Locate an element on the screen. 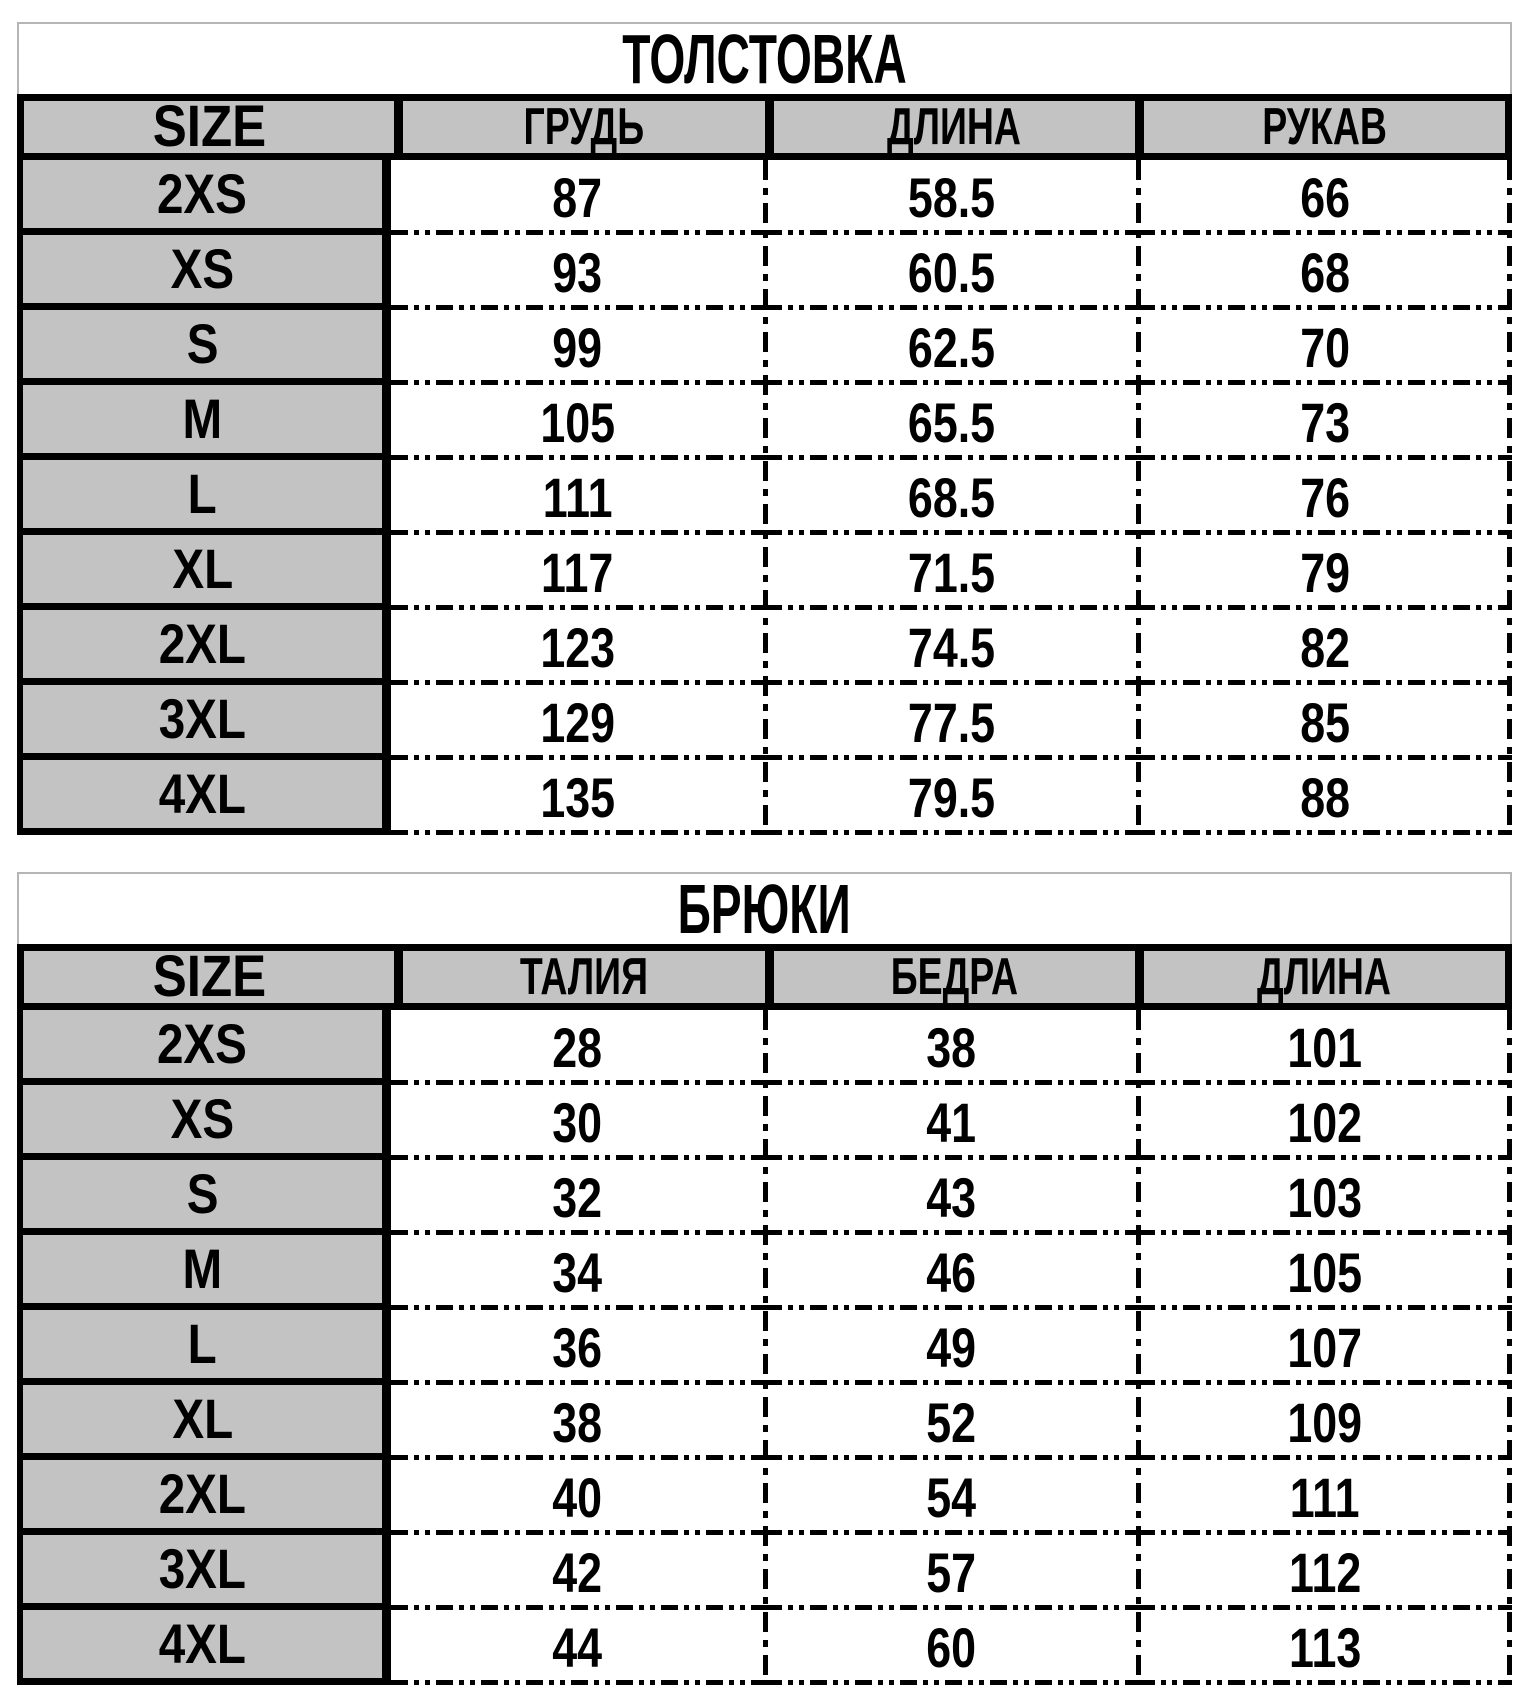 The width and height of the screenshot is (1528, 1701). measurement-cell: 52 is located at coordinates (951, 1422).